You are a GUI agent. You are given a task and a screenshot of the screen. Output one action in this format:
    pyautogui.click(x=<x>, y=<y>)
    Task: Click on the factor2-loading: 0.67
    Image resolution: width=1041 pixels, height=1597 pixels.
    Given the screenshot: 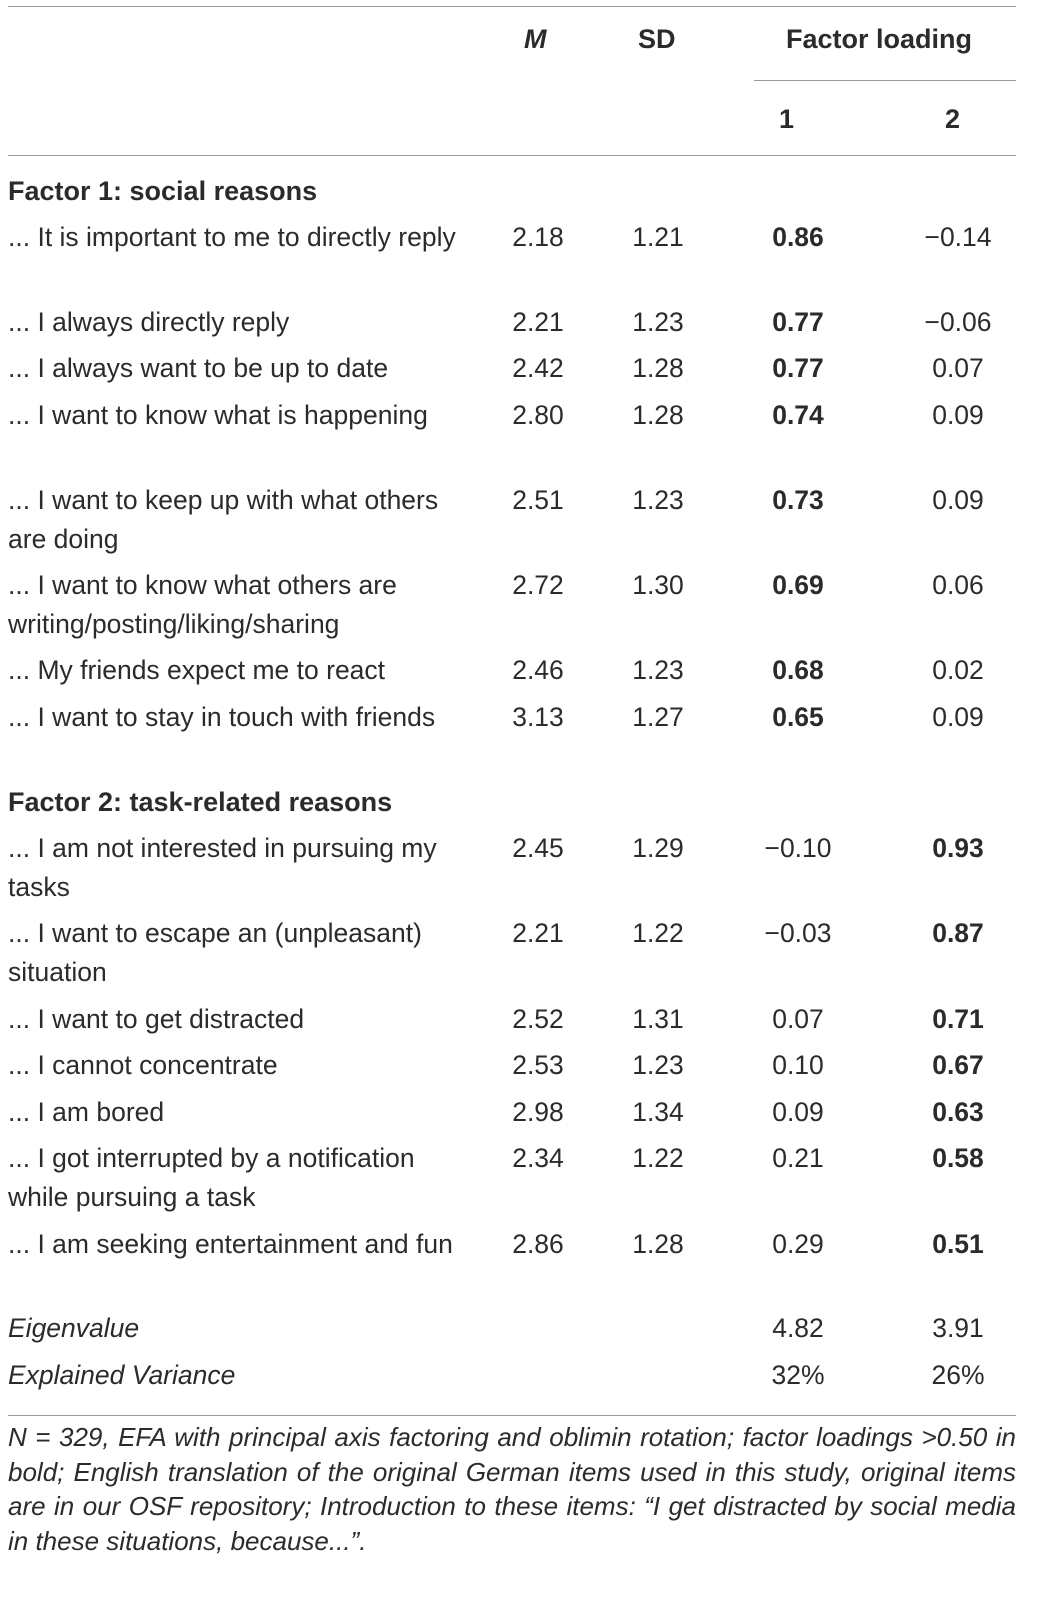 What is the action you would take?
    pyautogui.click(x=958, y=1065)
    